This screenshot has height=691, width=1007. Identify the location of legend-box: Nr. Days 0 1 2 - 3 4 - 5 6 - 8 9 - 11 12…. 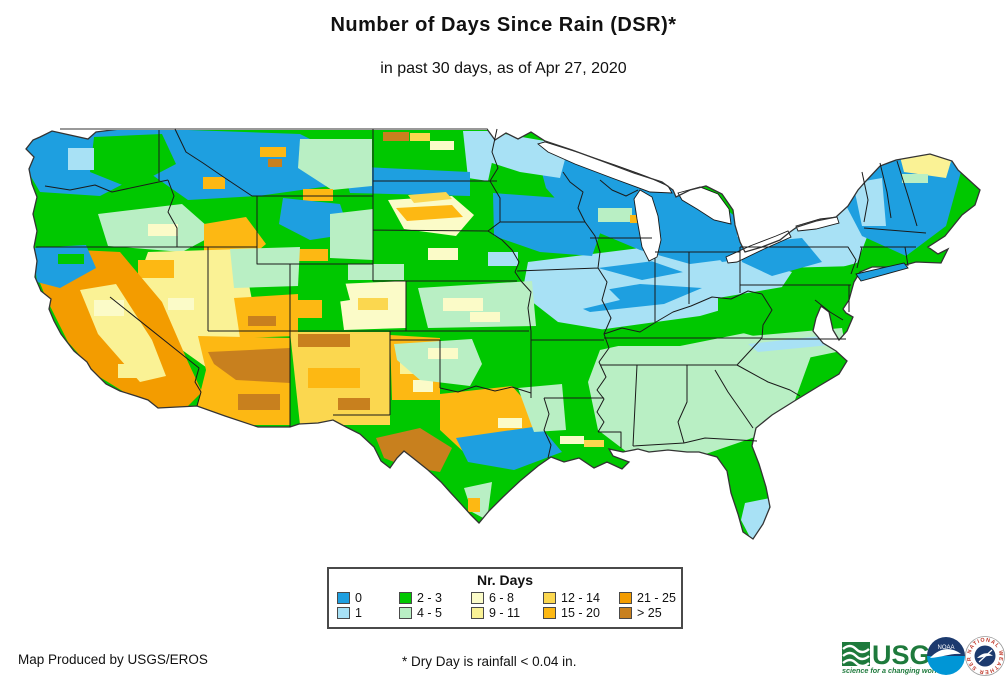
(505, 598).